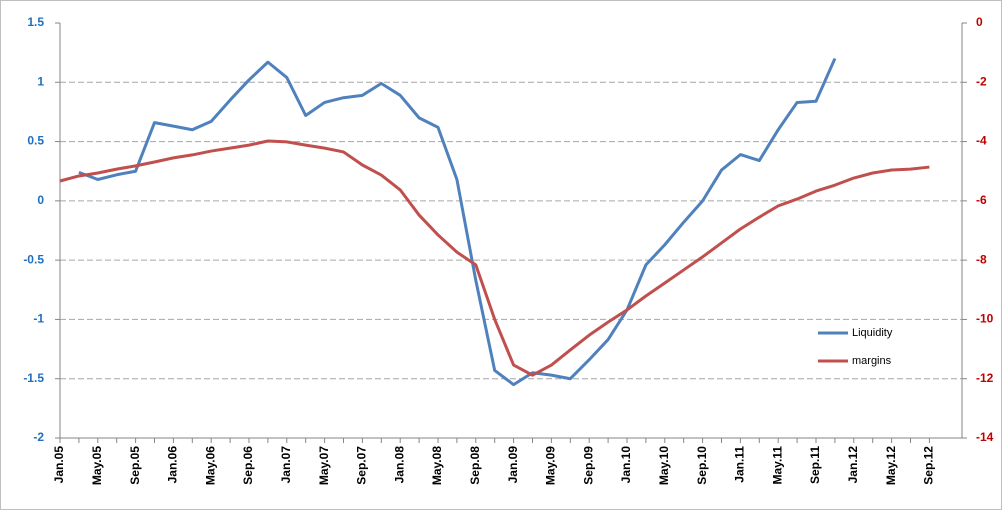 Image resolution: width=1002 pixels, height=510 pixels. I want to click on x-tick-label: Jan.11, so click(740, 464).